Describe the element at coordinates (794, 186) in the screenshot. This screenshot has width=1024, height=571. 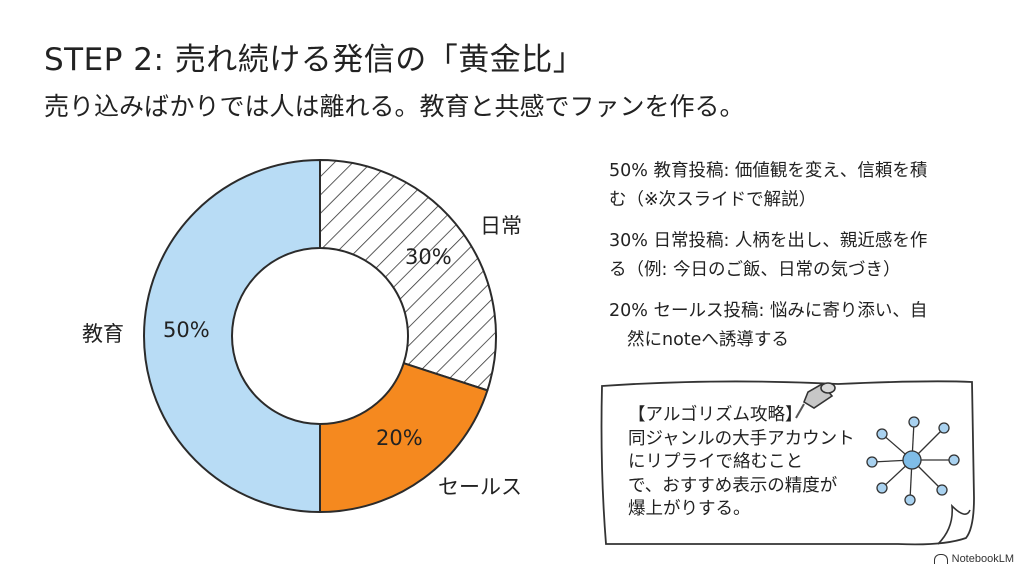
I see `note-education: 50% 教育投稿: 価値観を変え、信頼を積 む（※次スライドで解説）` at that location.